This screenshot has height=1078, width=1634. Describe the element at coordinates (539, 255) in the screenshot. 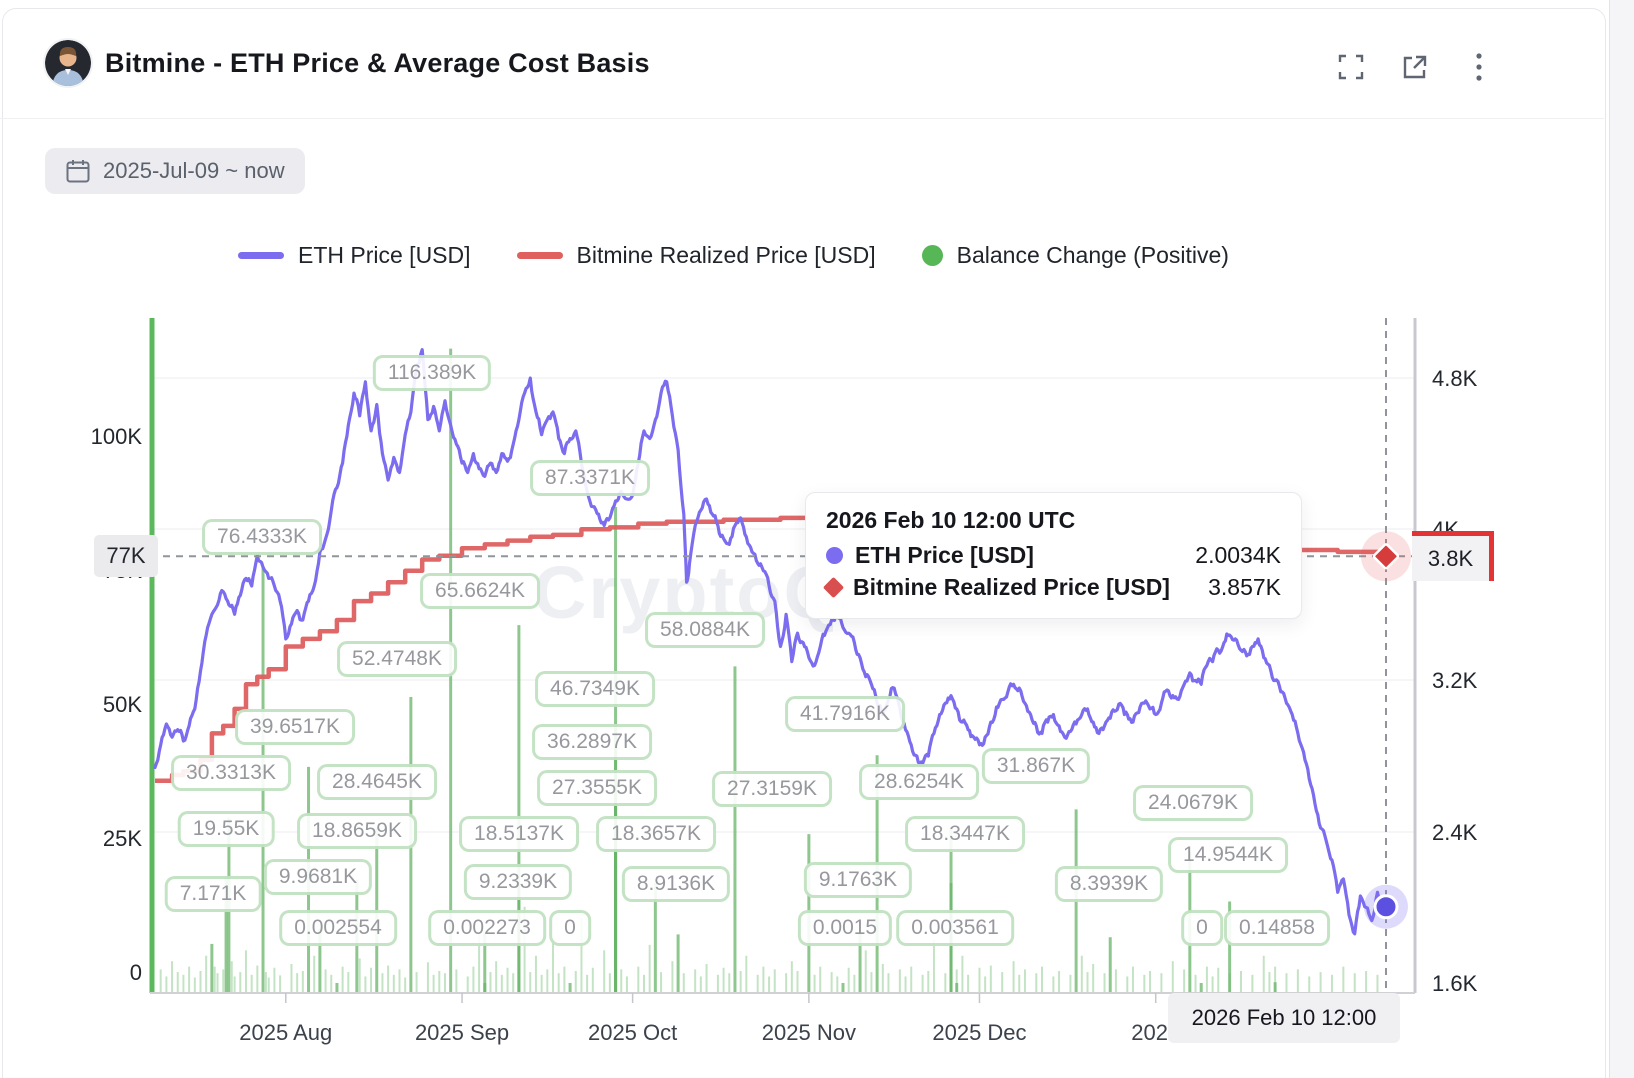

I see `realized-line-swatch` at that location.